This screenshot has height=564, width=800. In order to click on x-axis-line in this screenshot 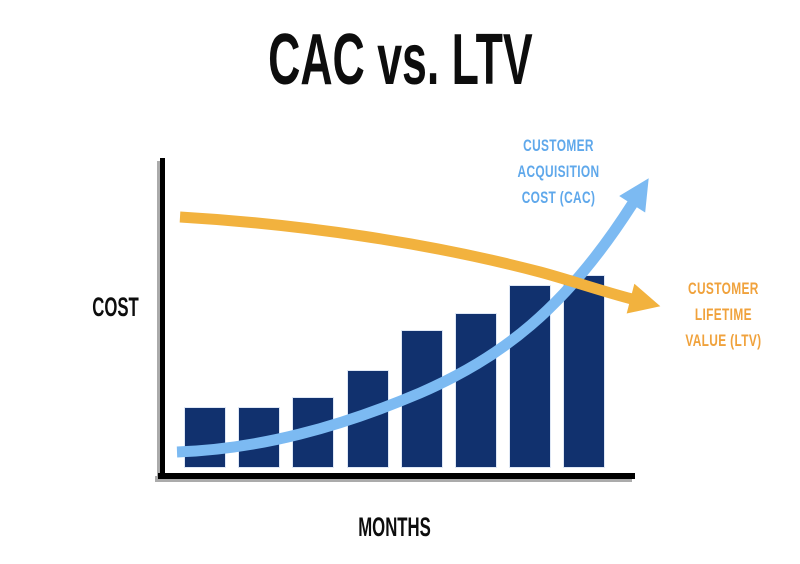, I will do `click(396, 476)`.